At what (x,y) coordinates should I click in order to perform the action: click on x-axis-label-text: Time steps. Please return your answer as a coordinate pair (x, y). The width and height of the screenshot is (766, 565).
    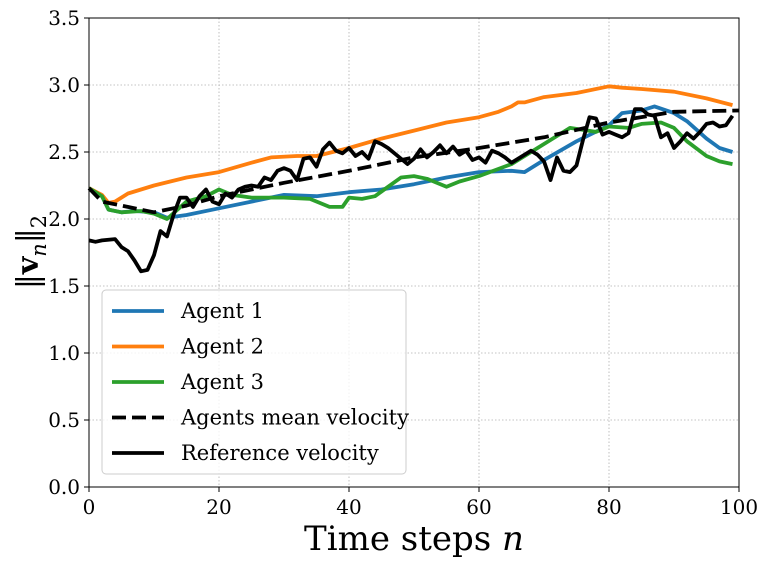
    Looking at the image, I should click on (397, 539).